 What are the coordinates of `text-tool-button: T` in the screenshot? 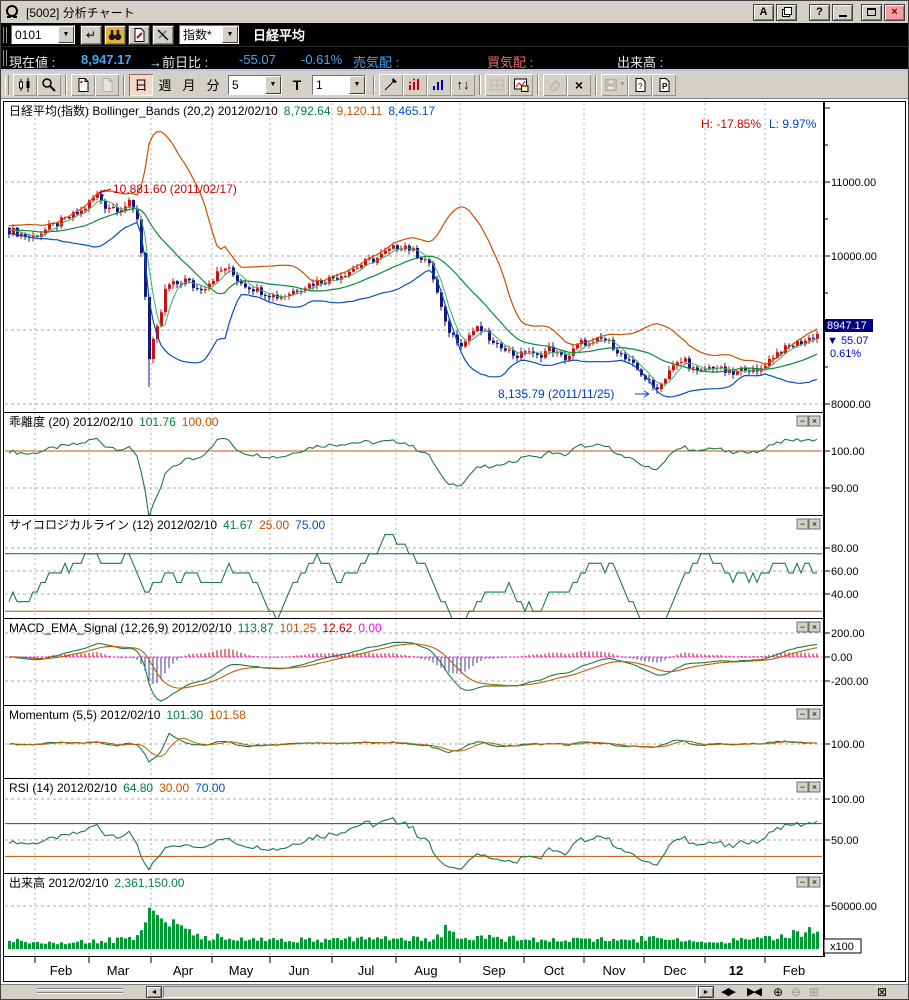 It's located at (297, 85).